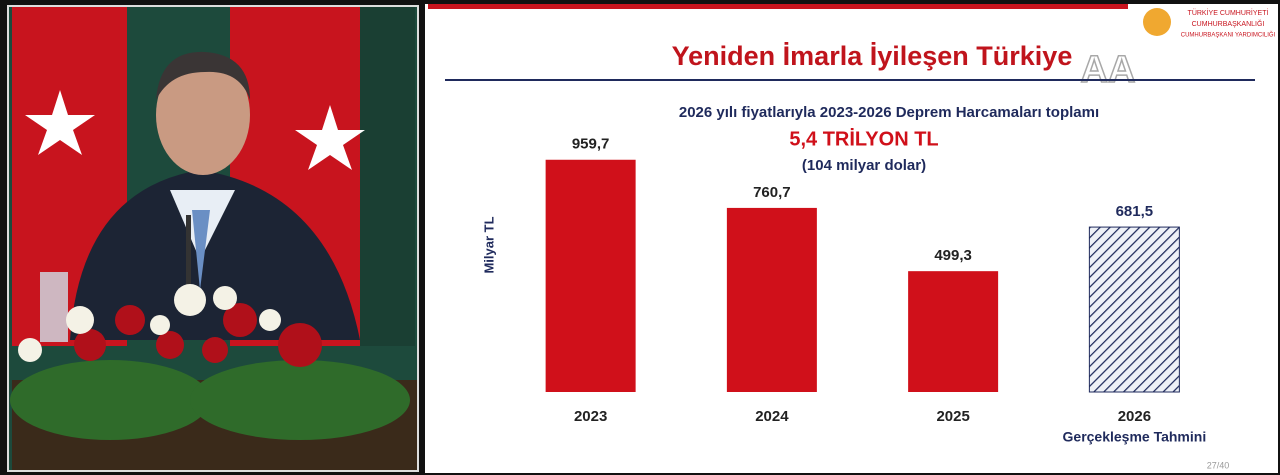 Image resolution: width=1280 pixels, height=475 pixels. I want to click on x-tick-note: Gerçekleşme Tahmini, so click(1135, 437).